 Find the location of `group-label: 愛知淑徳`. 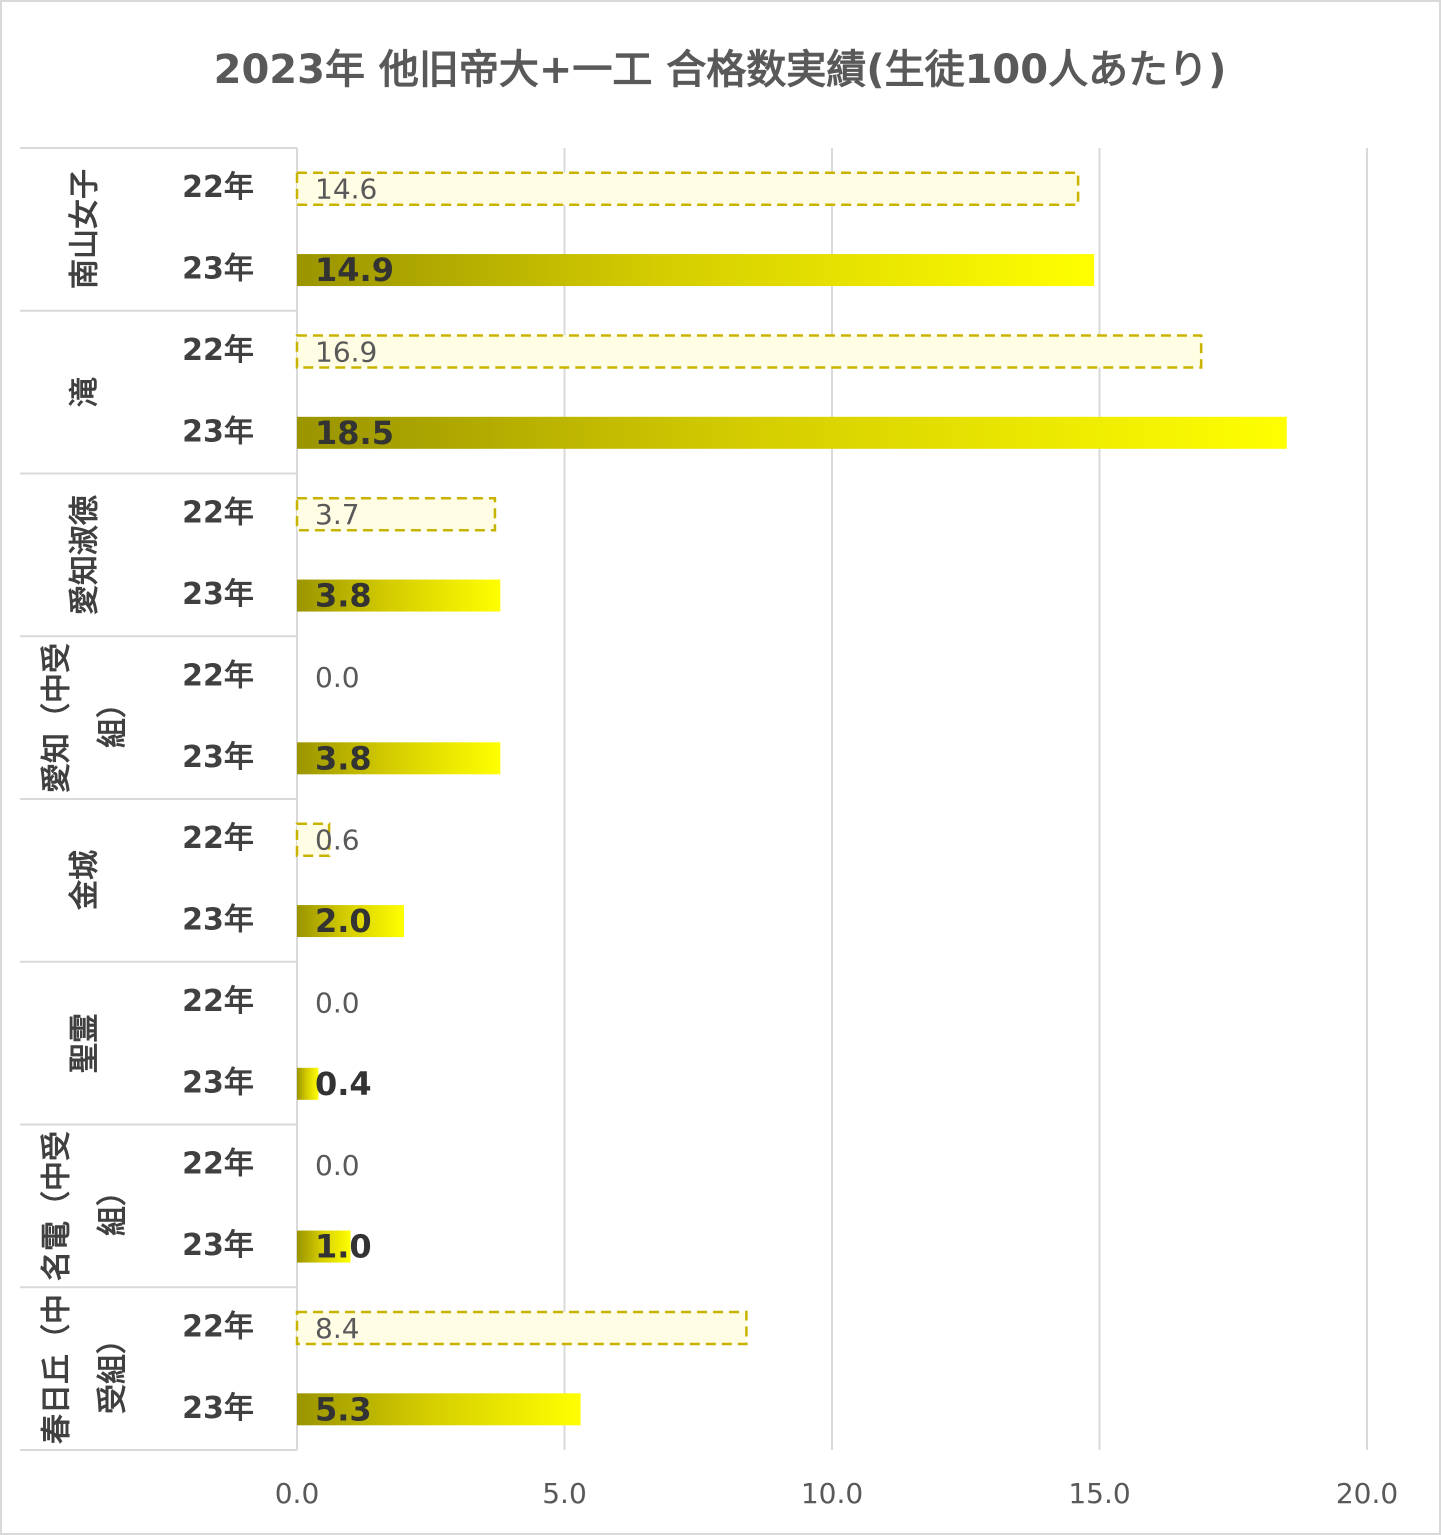

group-label: 愛知淑徳 is located at coordinates (84, 554).